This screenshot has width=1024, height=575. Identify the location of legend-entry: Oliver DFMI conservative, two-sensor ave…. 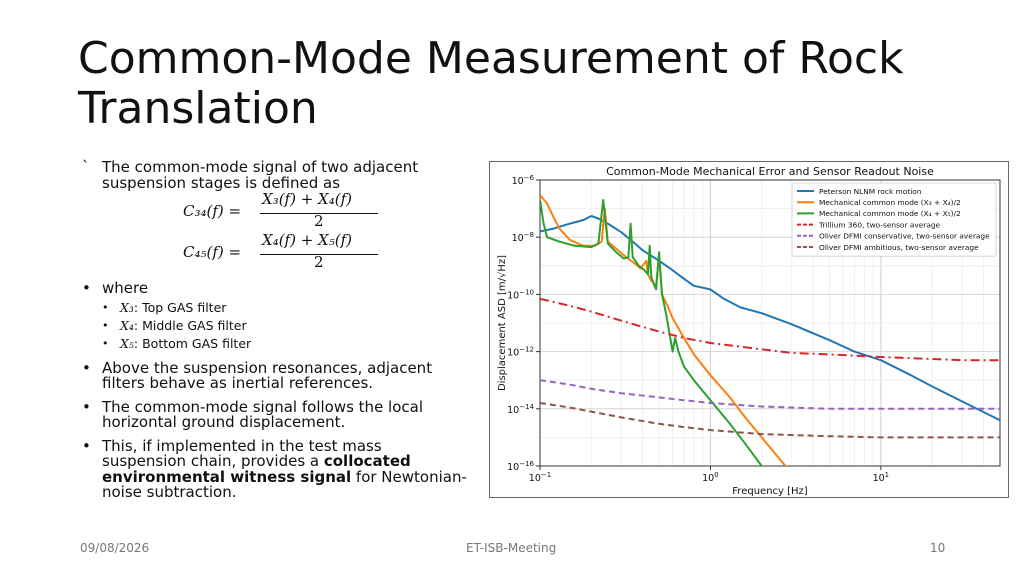
(904, 236).